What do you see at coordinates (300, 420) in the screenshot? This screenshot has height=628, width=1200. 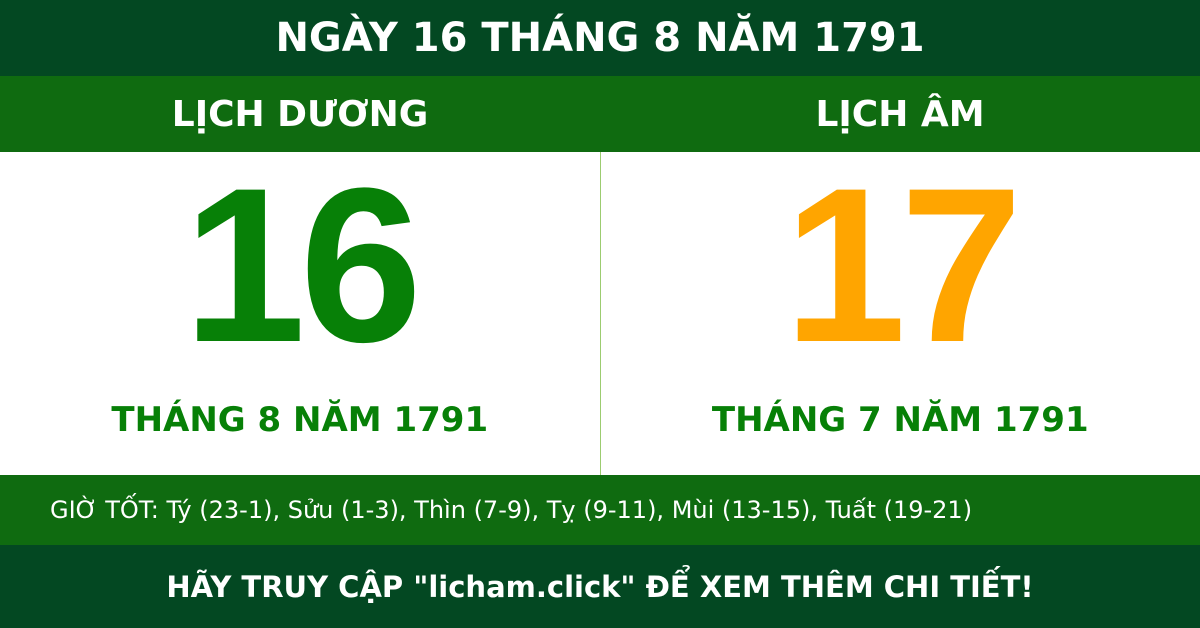 I see `solar-month-year: THÁNG 8 NĂM 1791` at bounding box center [300, 420].